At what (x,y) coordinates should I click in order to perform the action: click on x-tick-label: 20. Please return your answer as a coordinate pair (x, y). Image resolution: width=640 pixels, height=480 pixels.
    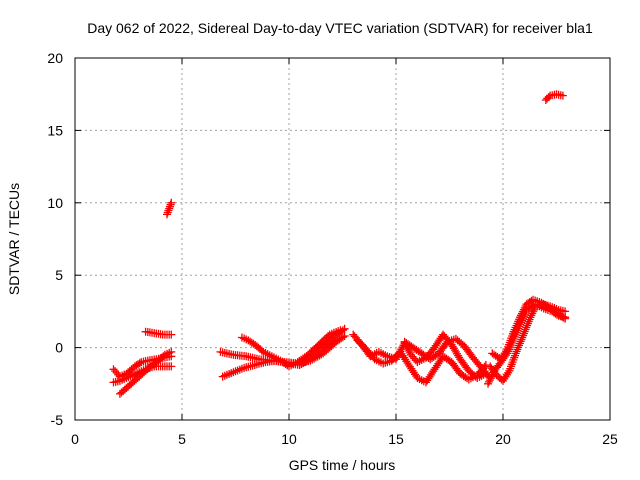
    Looking at the image, I should click on (503, 439).